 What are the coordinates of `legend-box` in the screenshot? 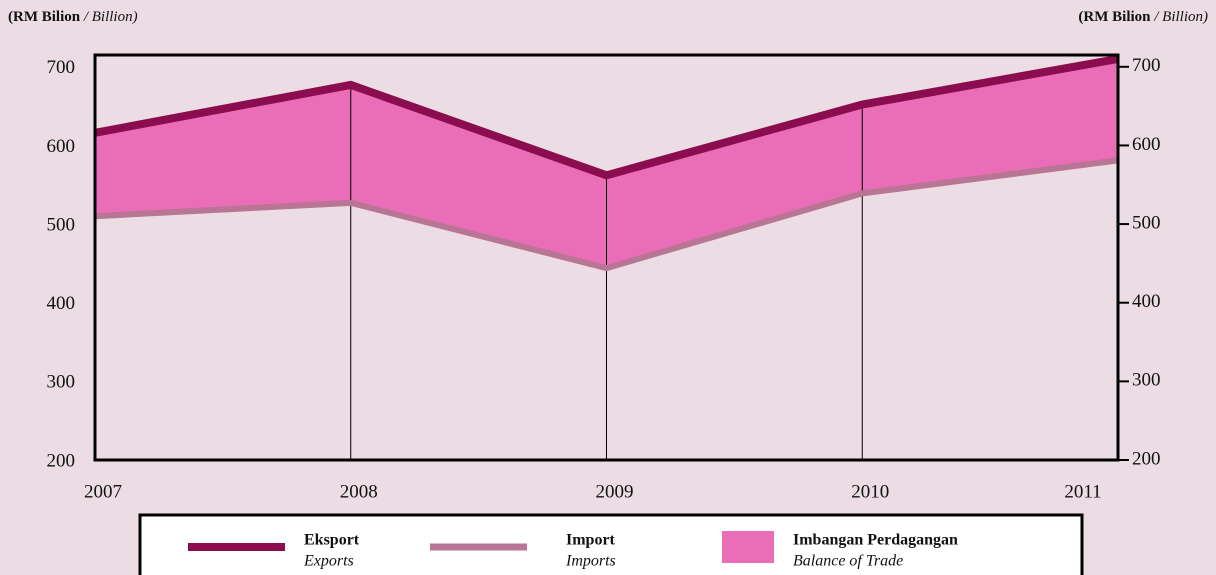 It's located at (611, 544).